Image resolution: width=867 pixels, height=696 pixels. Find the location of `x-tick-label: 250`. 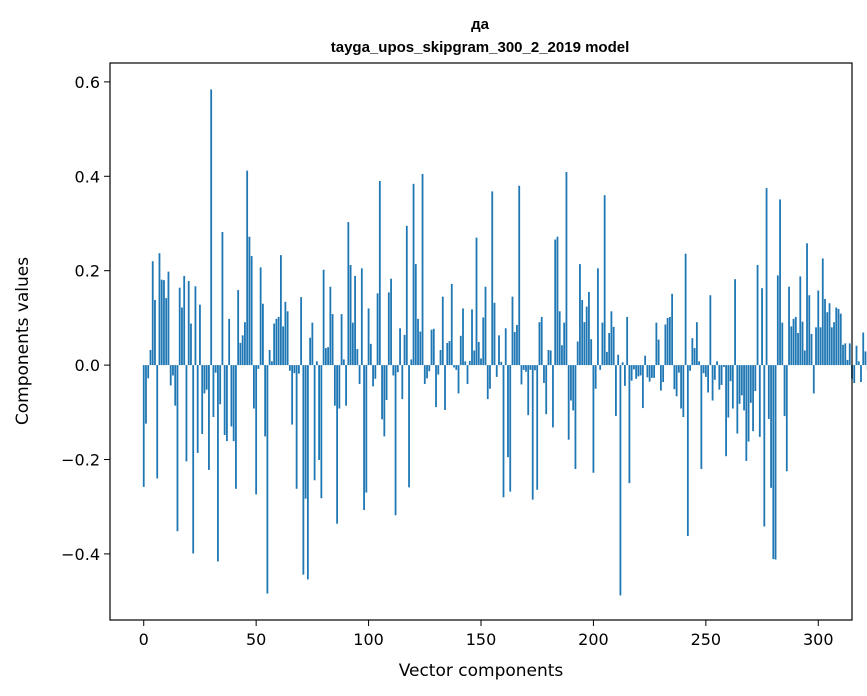

x-tick-label: 250 is located at coordinates (706, 639).